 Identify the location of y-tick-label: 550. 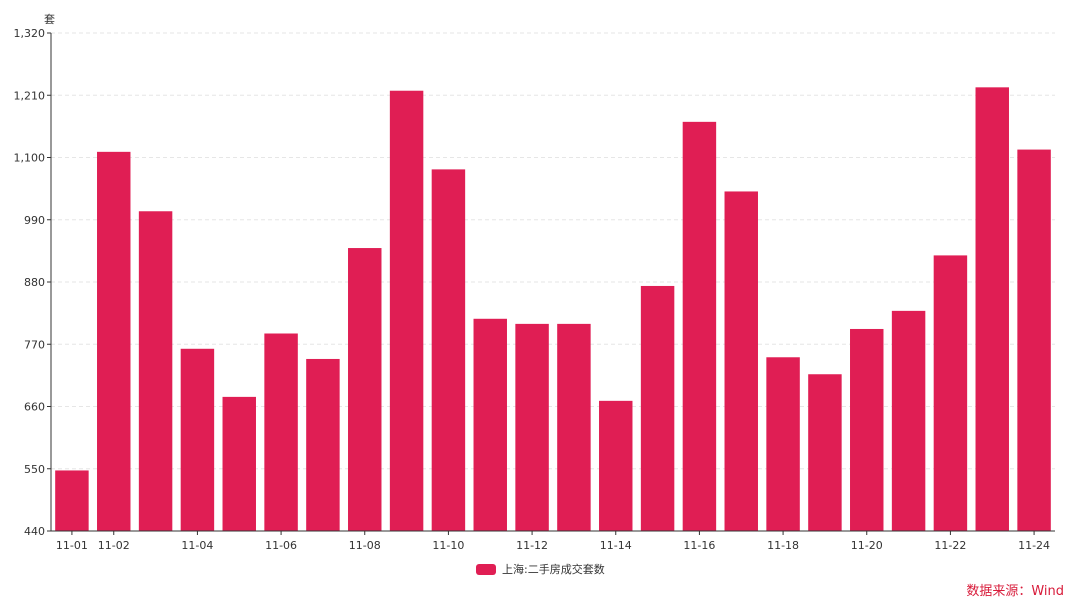
(34, 469).